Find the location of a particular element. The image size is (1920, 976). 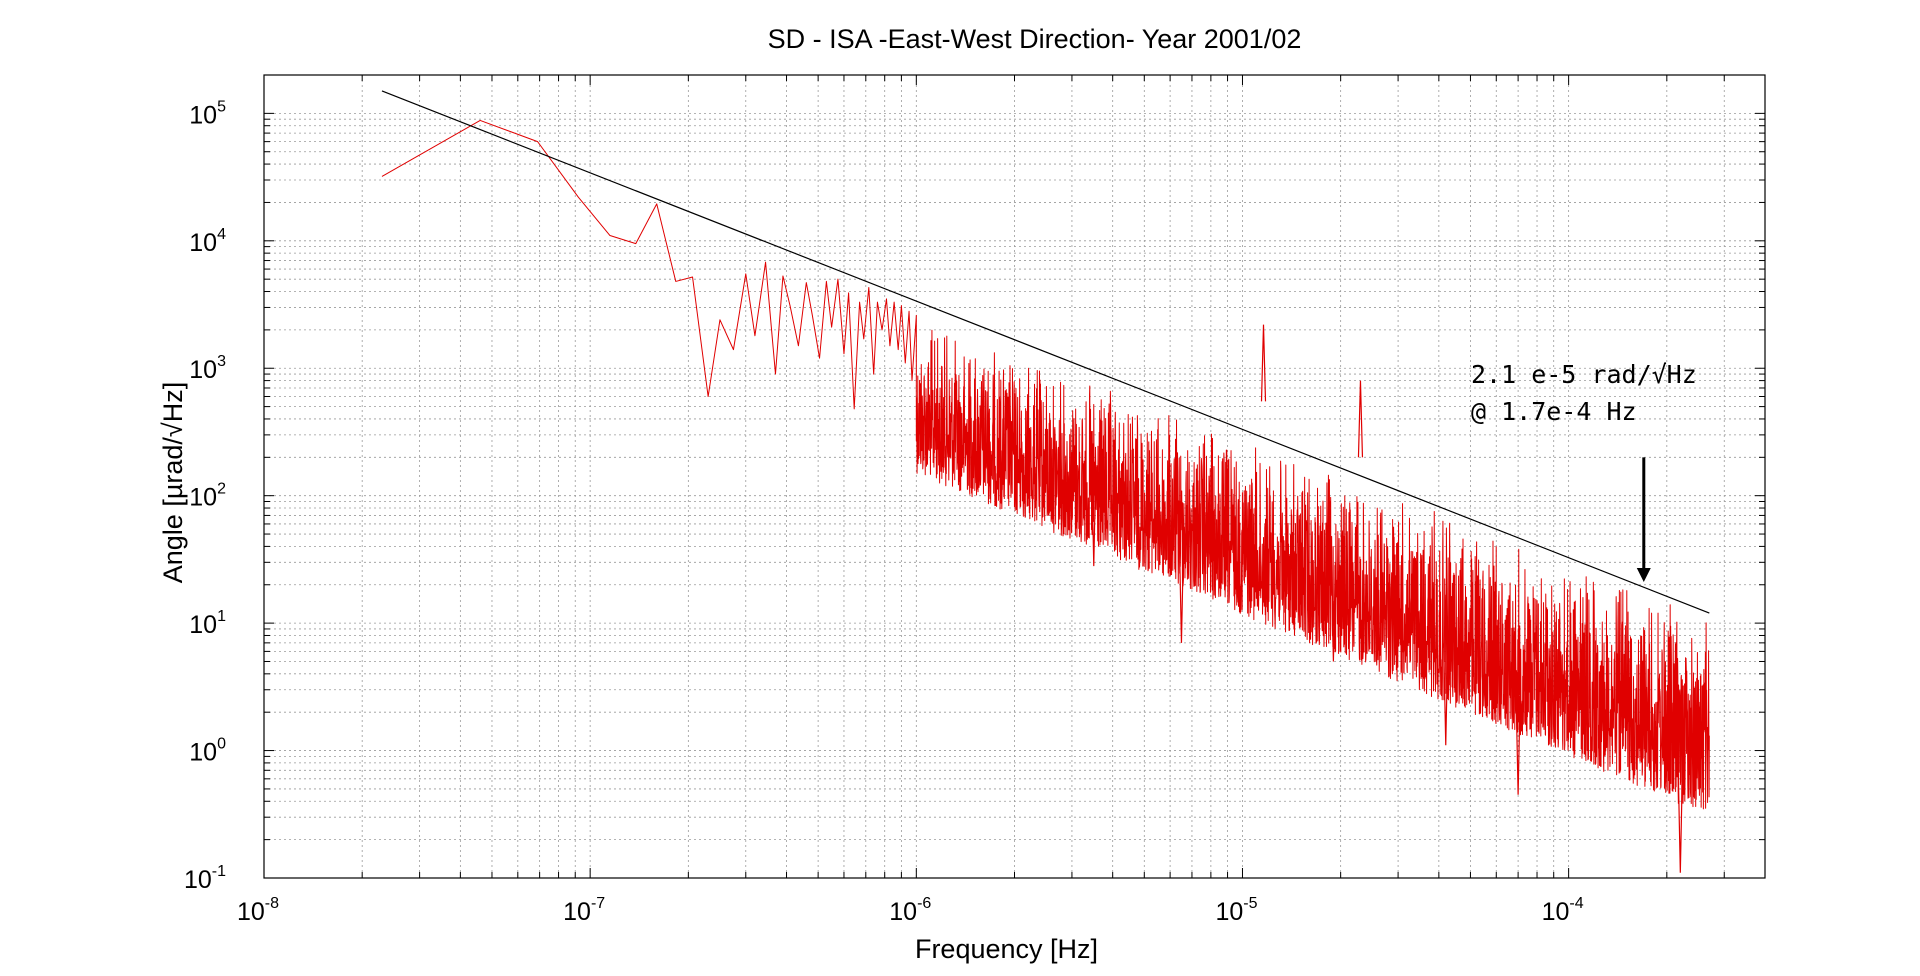

x-tick-exponent: -4 is located at coordinates (1576, 903).